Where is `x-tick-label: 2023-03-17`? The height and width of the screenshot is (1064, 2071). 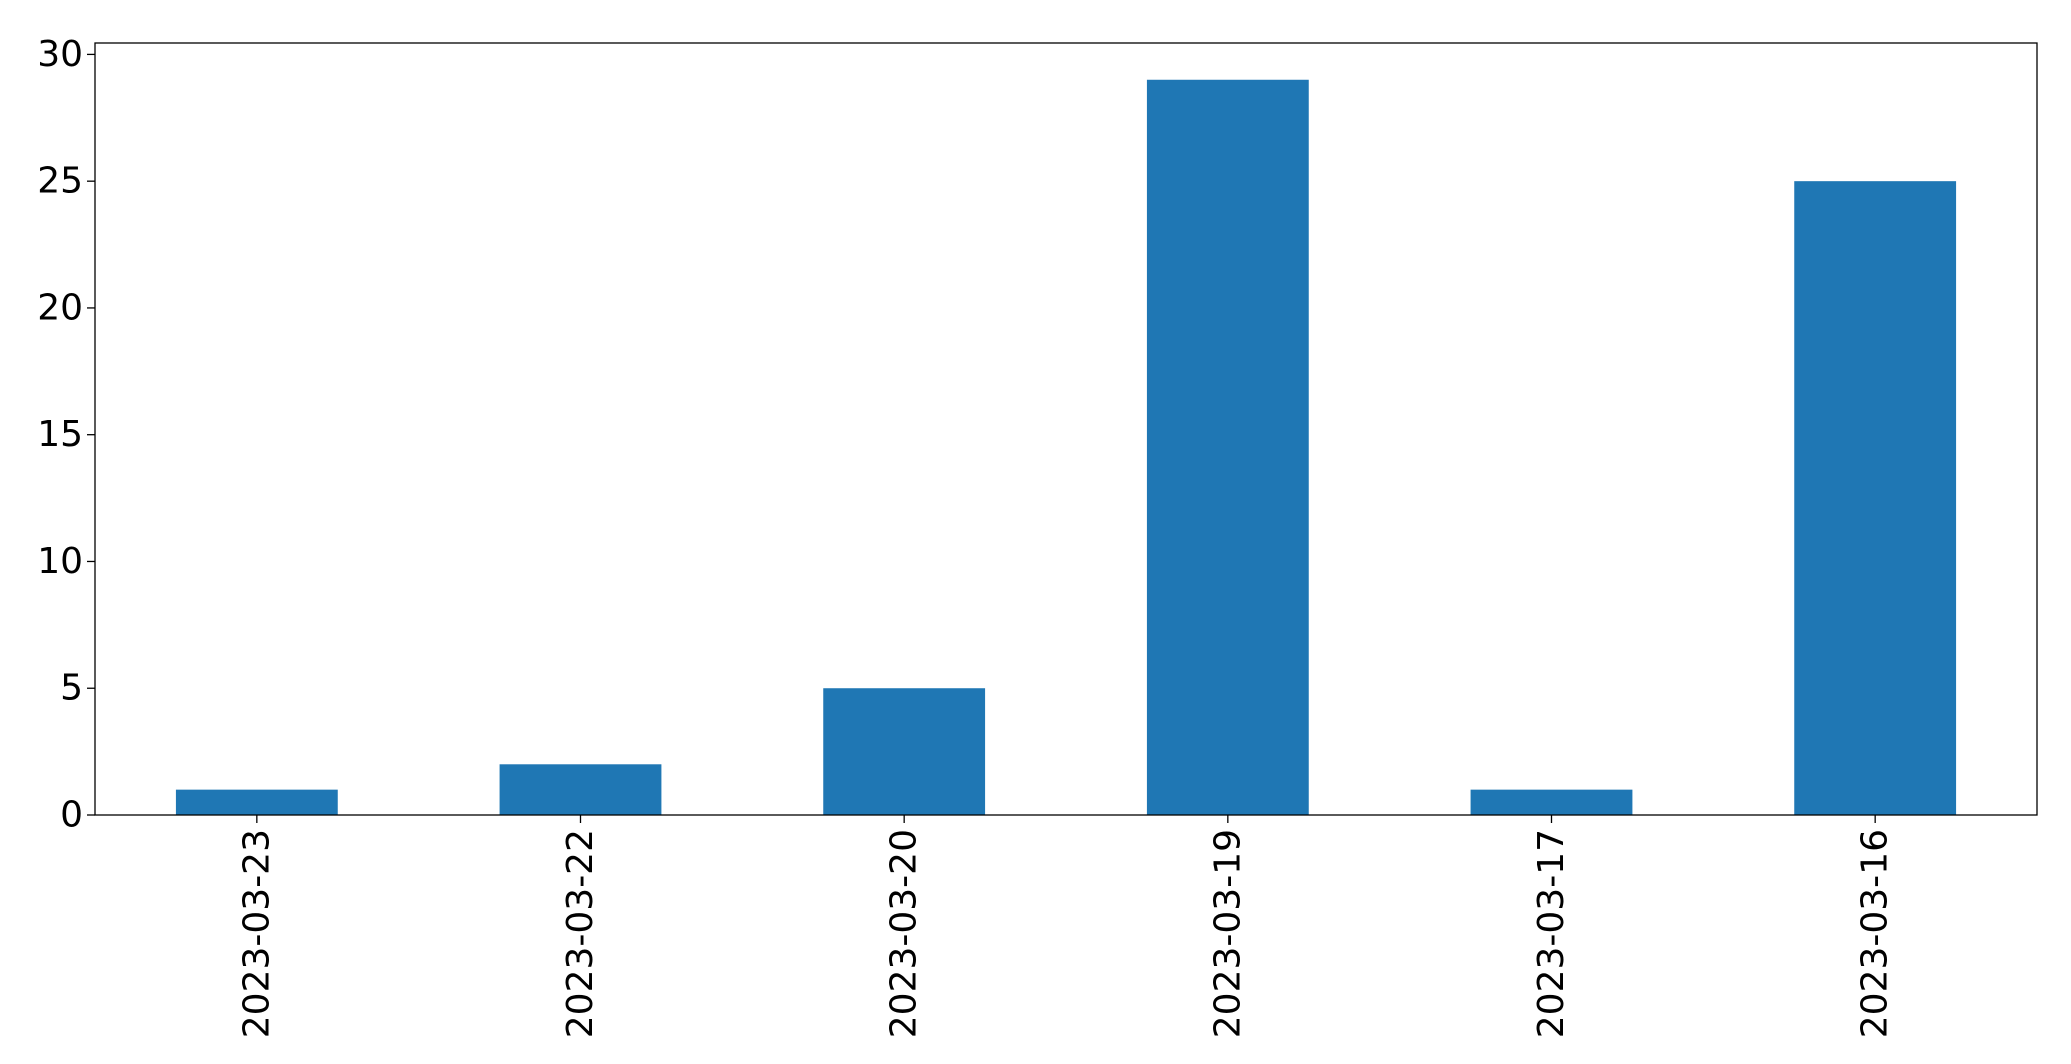 x-tick-label: 2023-03-17 is located at coordinates (1551, 933).